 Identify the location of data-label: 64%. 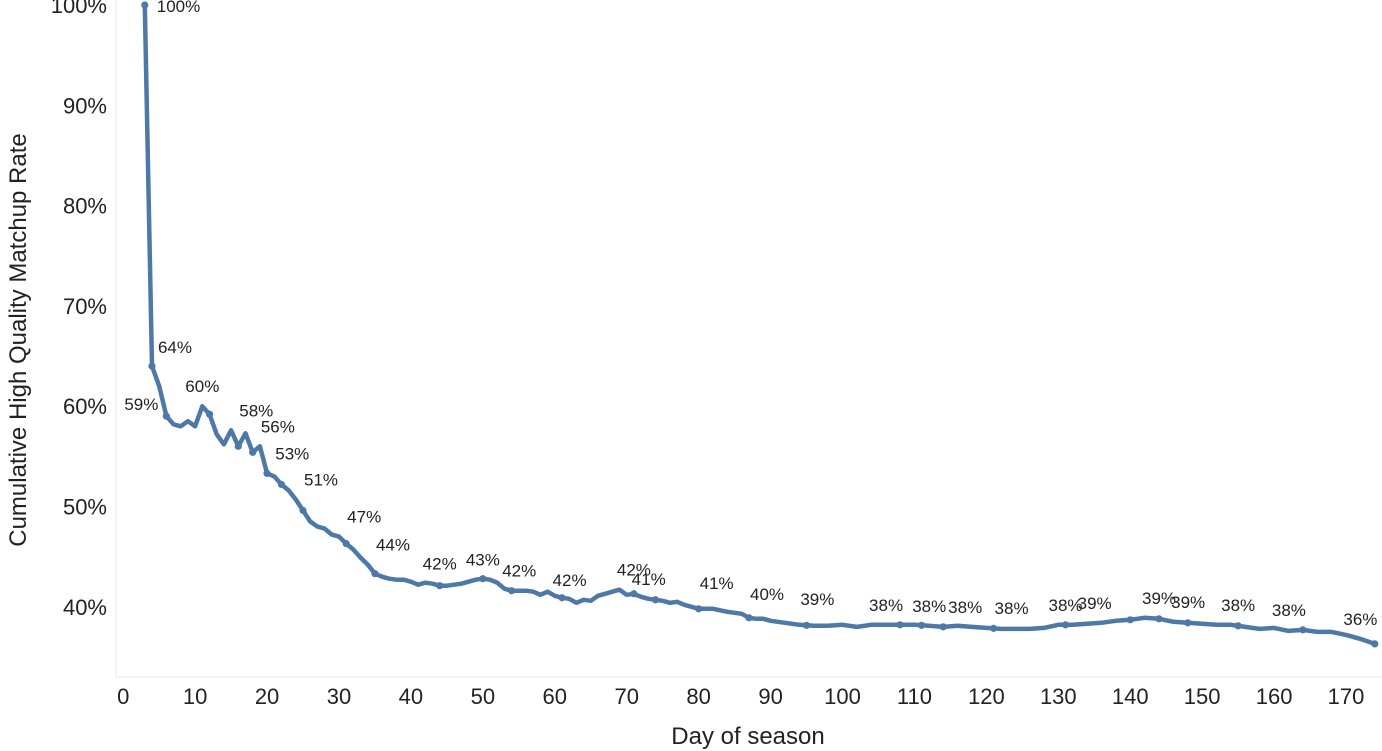
(175, 347).